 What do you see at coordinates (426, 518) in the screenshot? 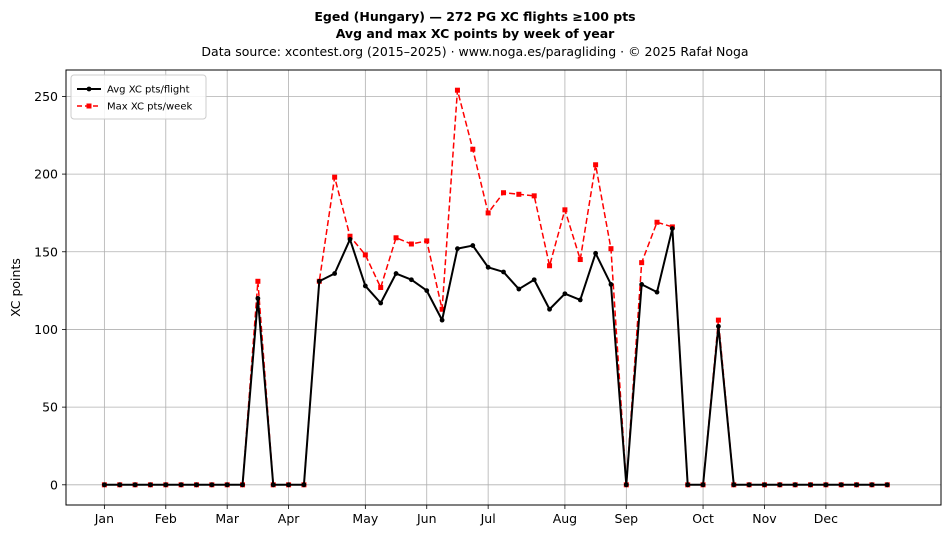
I see `x-tick-label: Jun` at bounding box center [426, 518].